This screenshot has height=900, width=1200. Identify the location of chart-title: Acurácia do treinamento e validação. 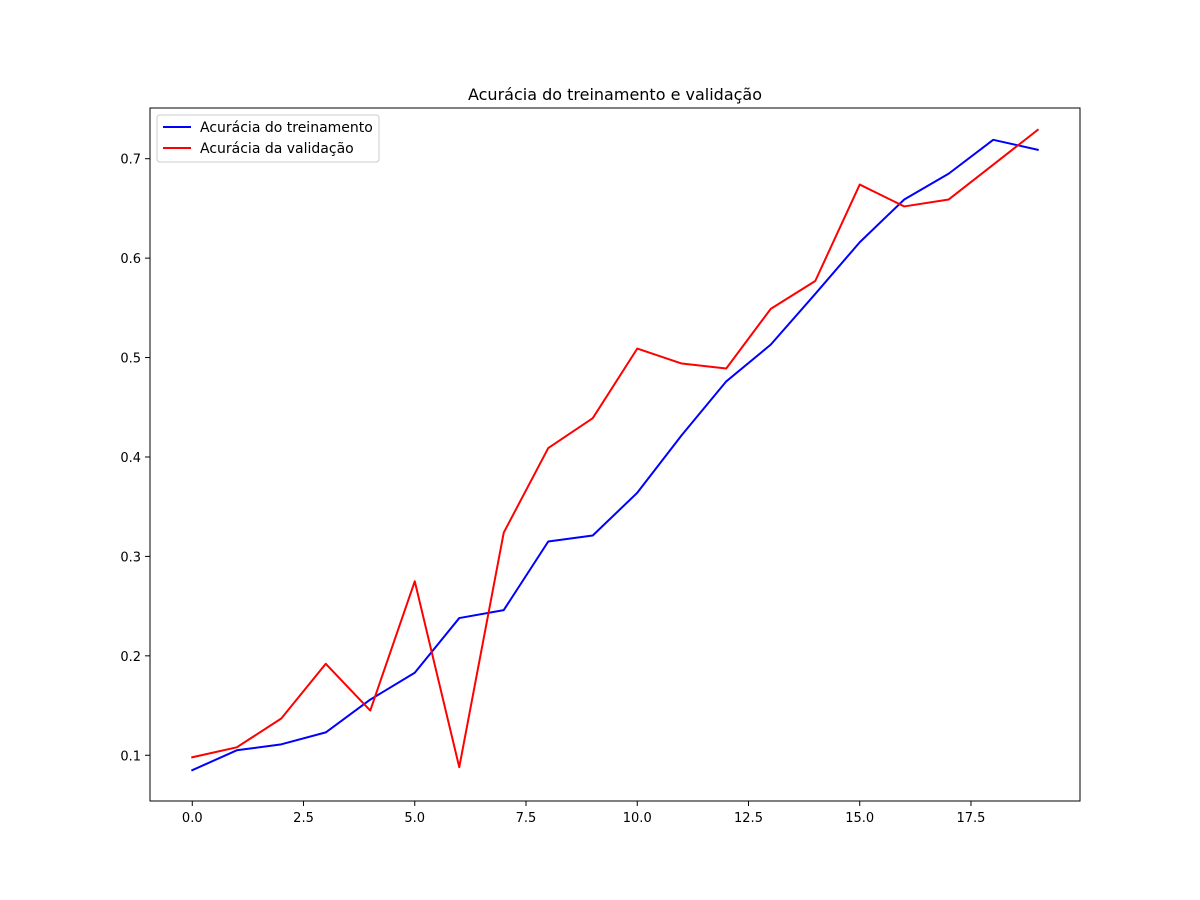
(615, 94).